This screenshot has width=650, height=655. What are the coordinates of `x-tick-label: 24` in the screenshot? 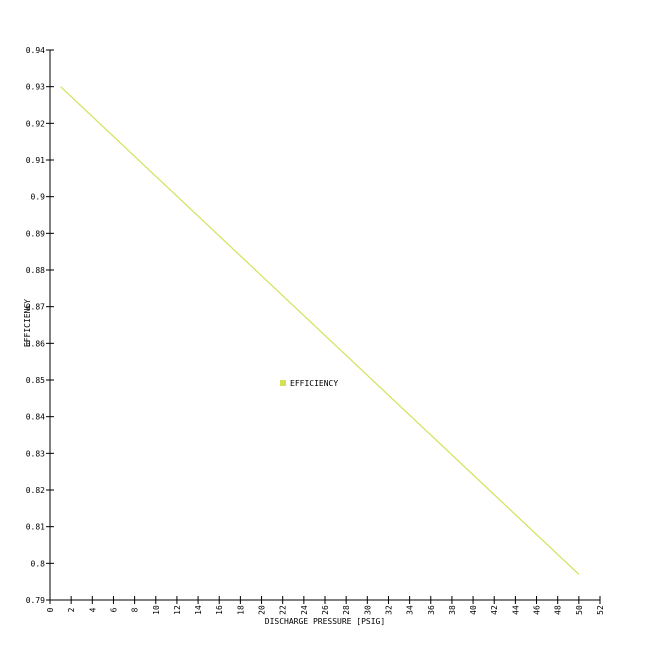 It's located at (304, 610).